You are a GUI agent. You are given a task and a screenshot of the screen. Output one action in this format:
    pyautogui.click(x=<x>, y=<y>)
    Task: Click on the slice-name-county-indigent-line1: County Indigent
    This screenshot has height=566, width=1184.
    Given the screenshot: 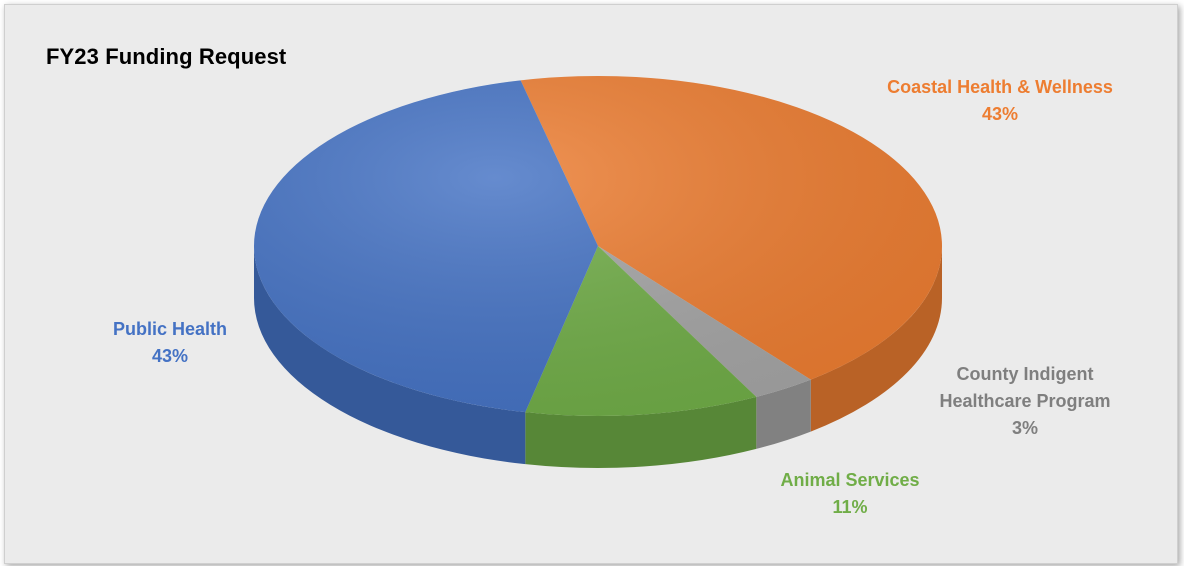 What is the action you would take?
    pyautogui.click(x=1025, y=374)
    